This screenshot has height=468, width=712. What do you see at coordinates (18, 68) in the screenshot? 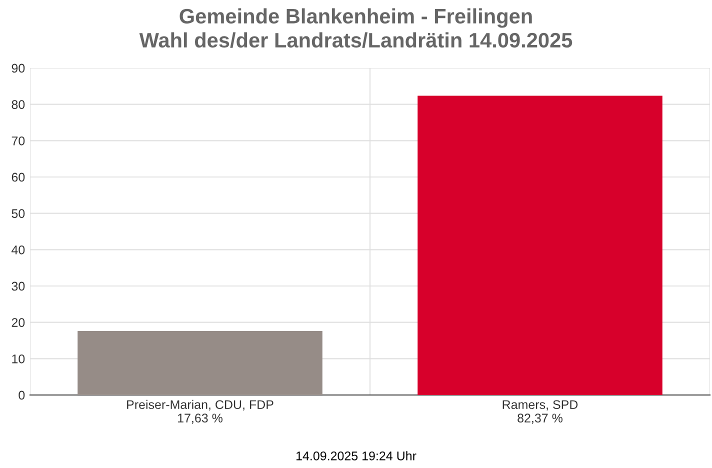
I see `y-tick-label: 90` at bounding box center [18, 68].